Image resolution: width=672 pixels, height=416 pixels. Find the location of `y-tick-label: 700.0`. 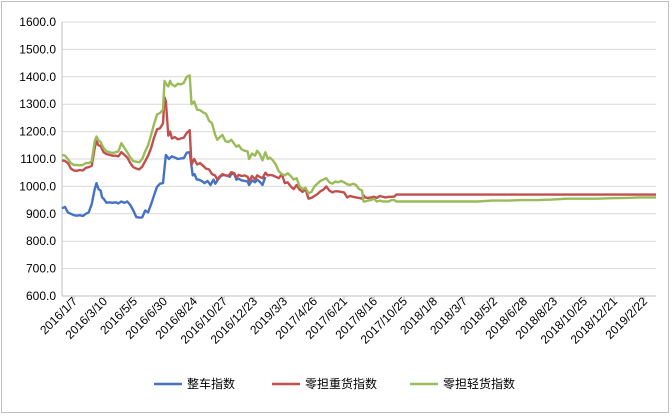

y-tick-label: 700.0 is located at coordinates (41, 269).